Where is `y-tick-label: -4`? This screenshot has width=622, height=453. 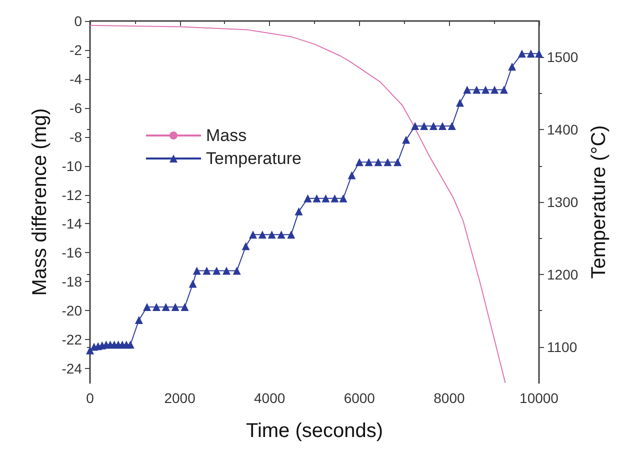
y-tick-label: -4 is located at coordinates (76, 78).